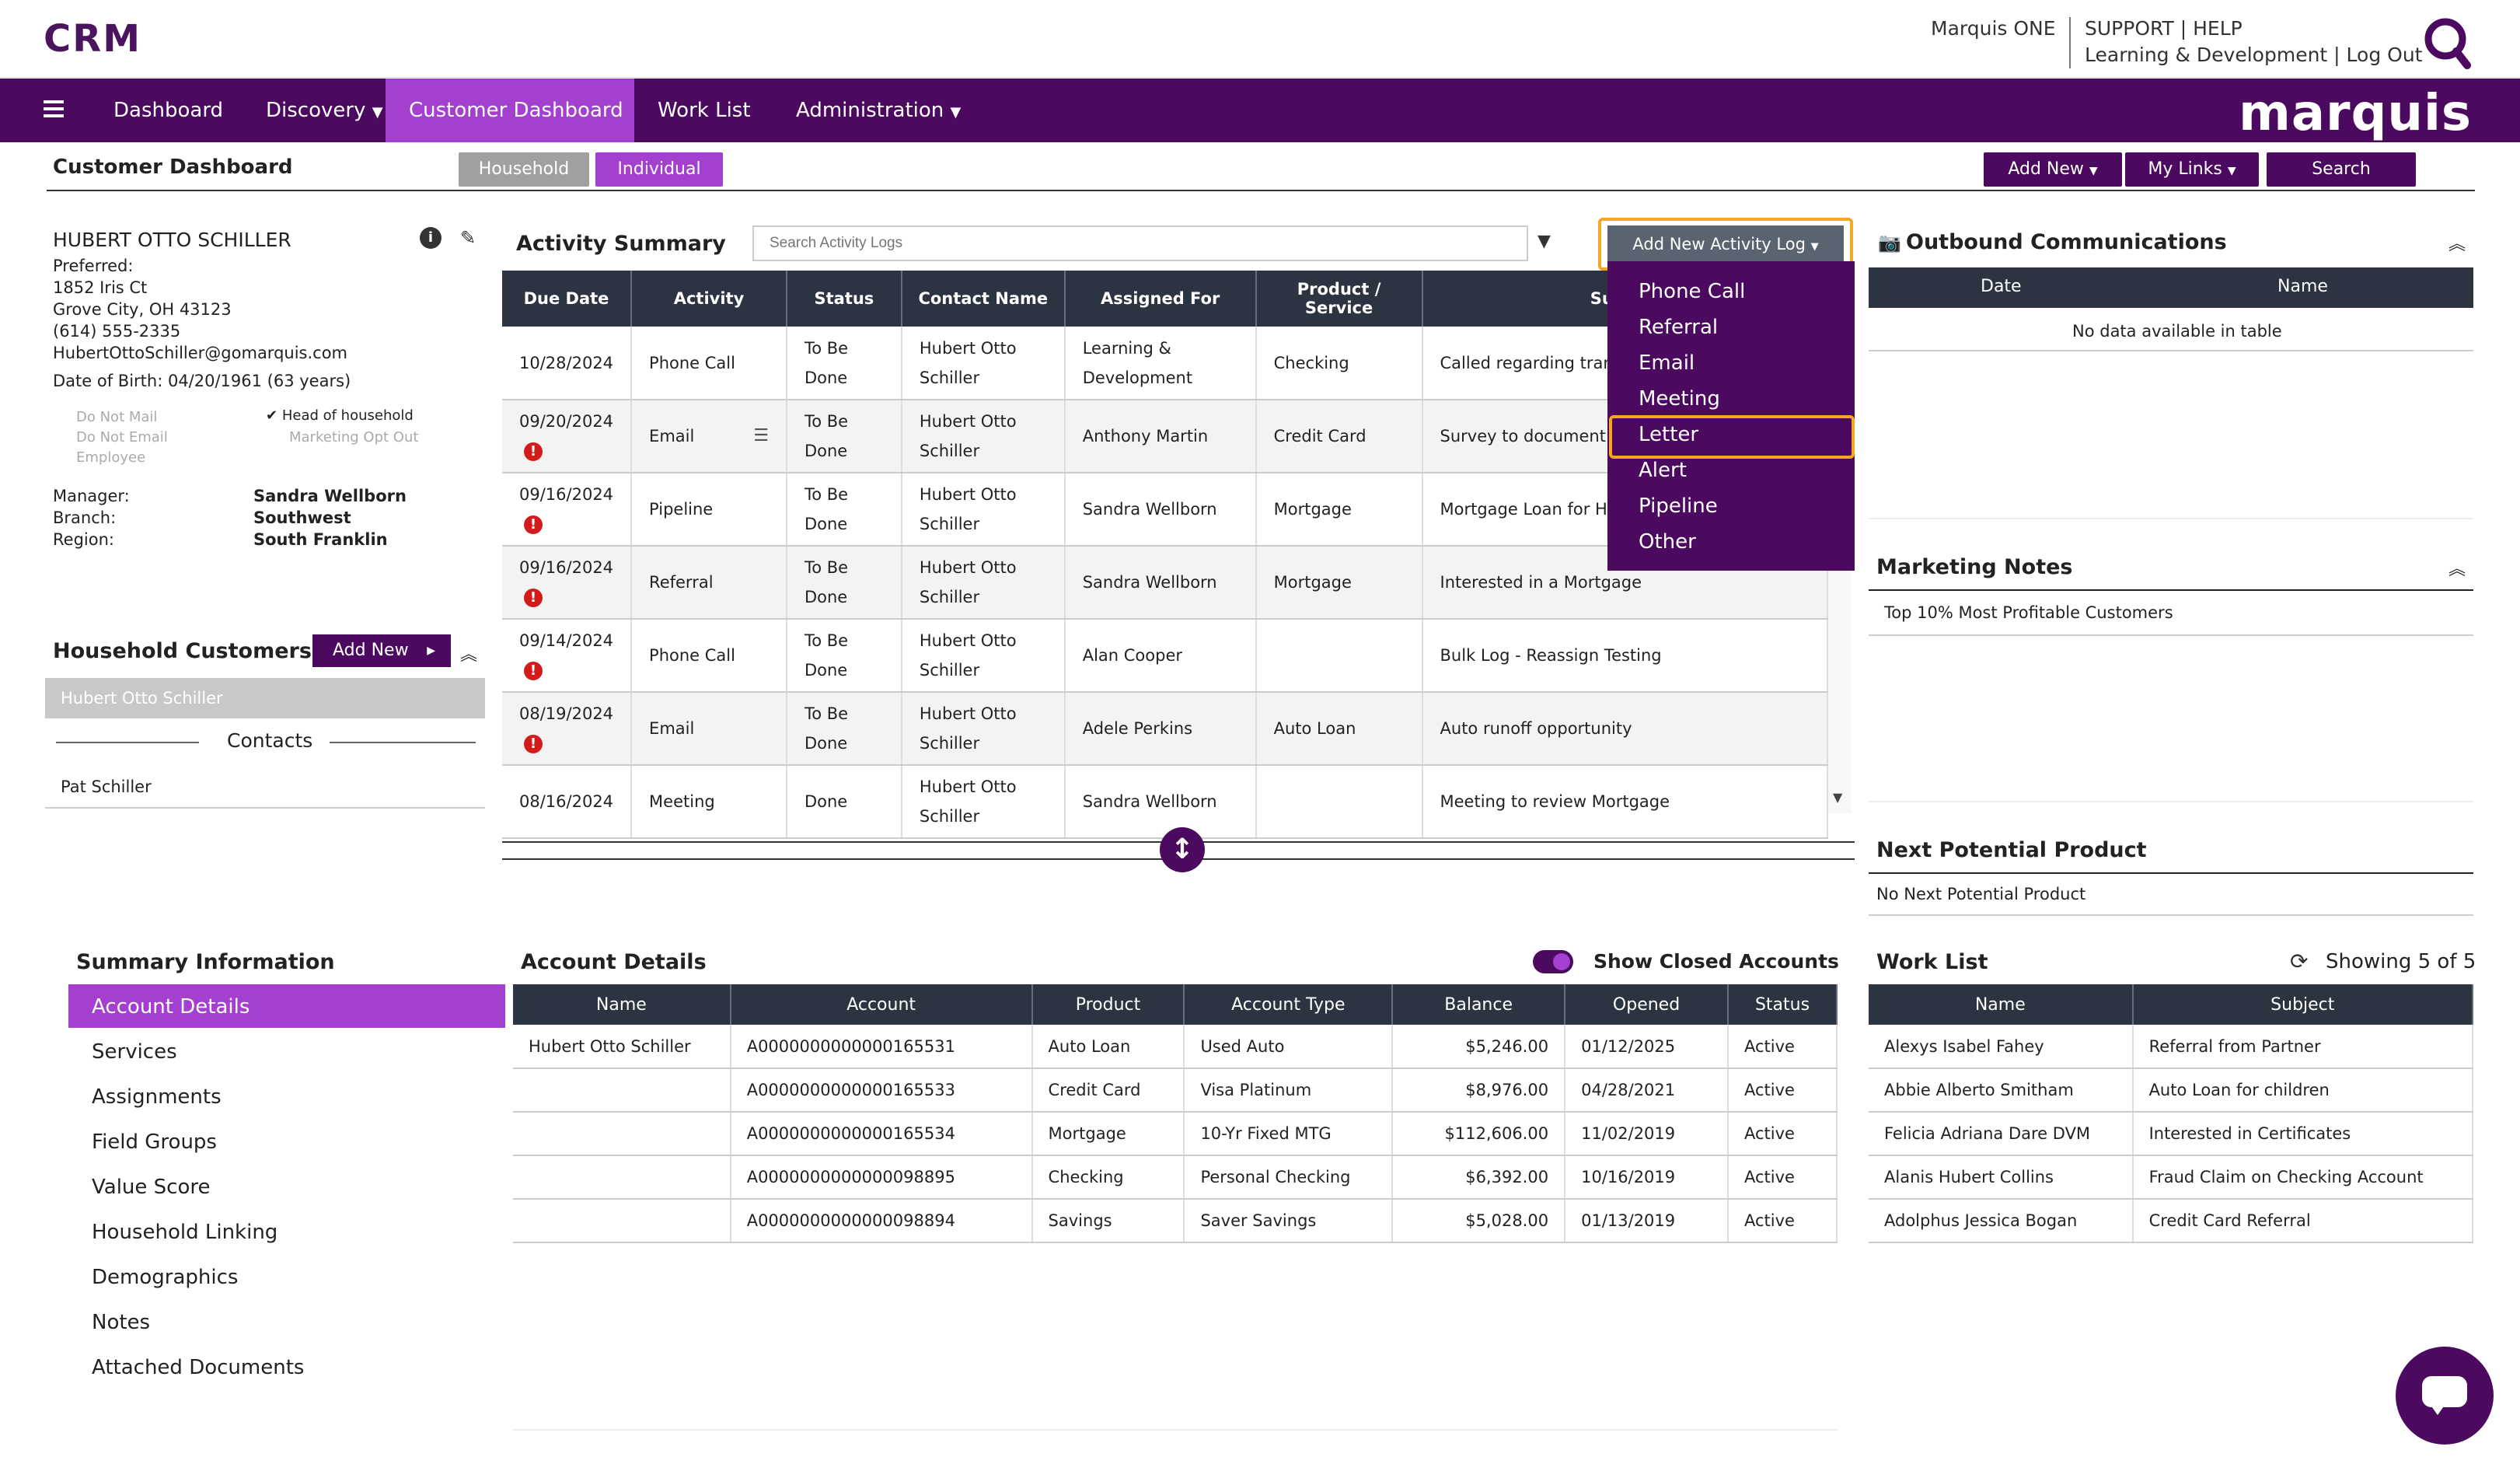 Image resolution: width=2520 pixels, height=1471 pixels. What do you see at coordinates (1719, 244) in the screenshot?
I see `add-new-activity-label: Add New Activity Log` at bounding box center [1719, 244].